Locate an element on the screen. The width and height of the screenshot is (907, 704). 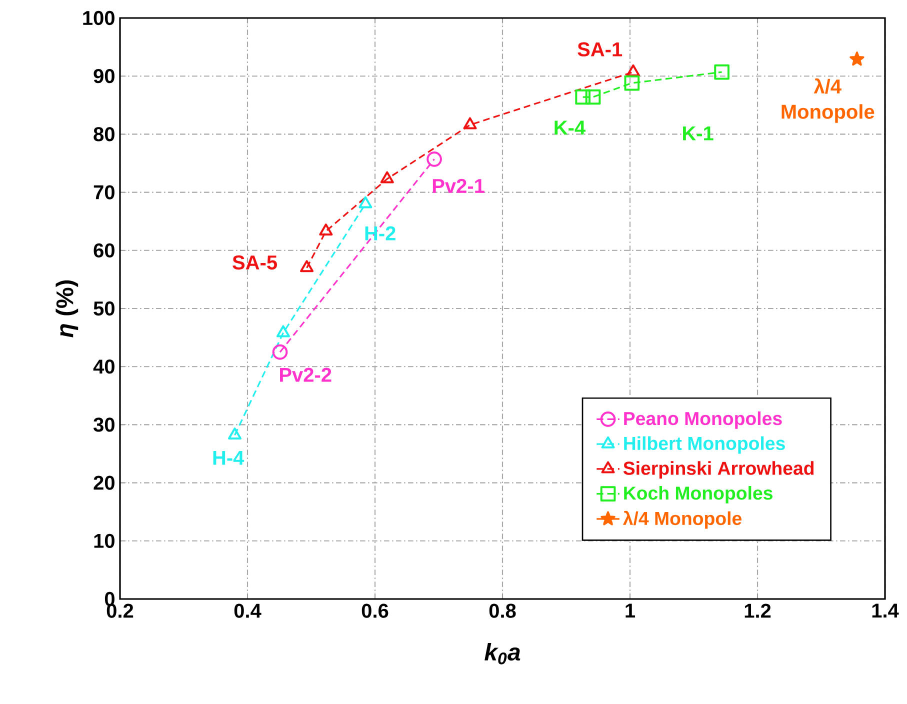
y-tick-label: 30 is located at coordinates (104, 425).